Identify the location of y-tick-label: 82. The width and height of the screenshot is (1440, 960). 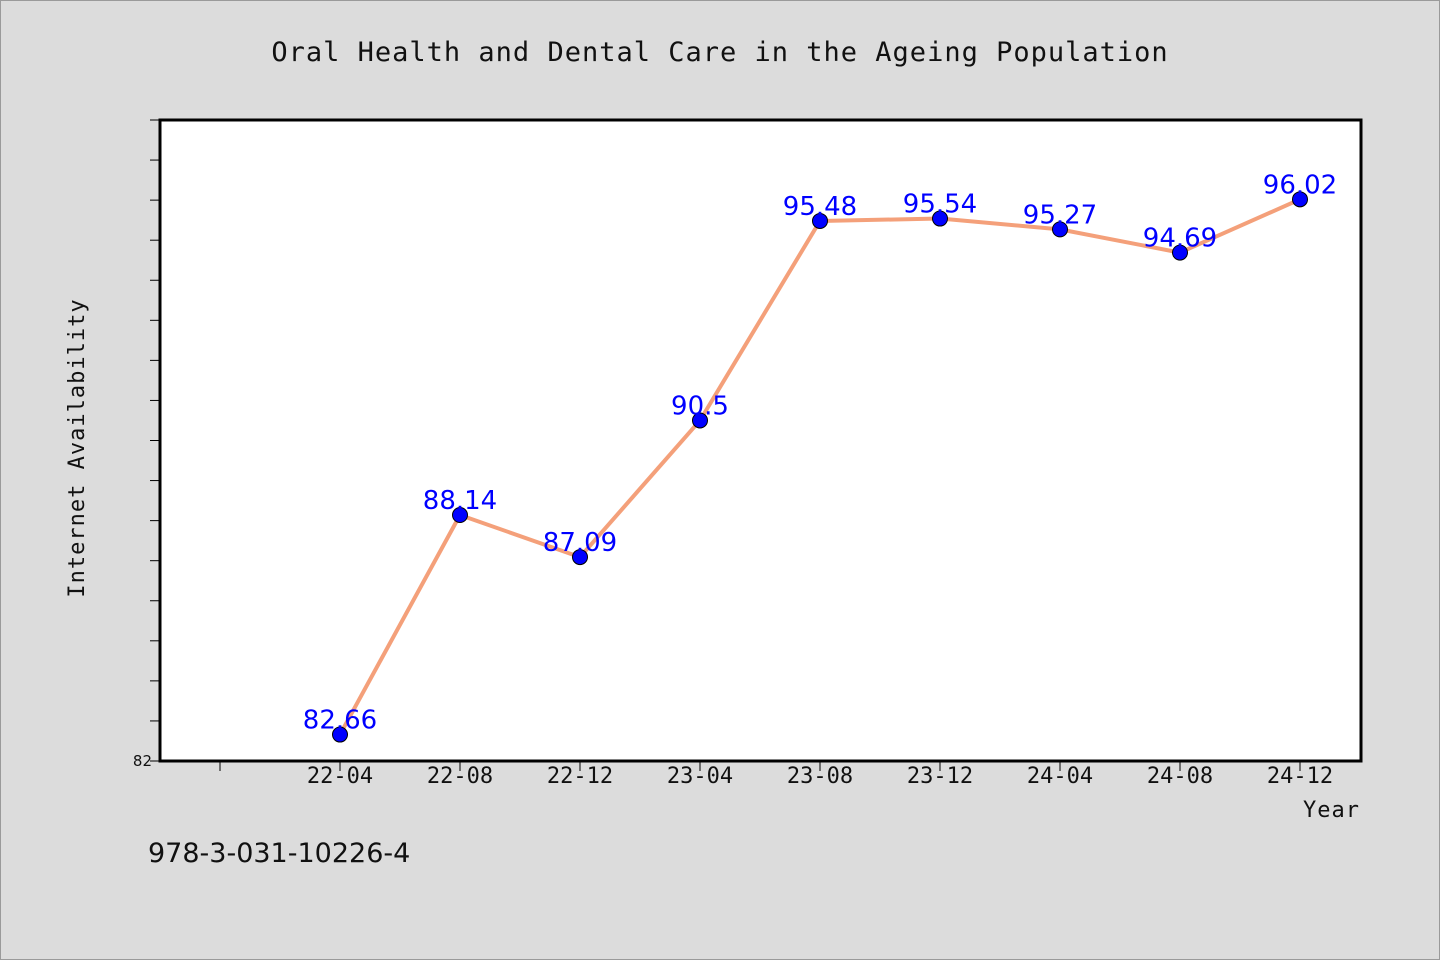
(142, 761).